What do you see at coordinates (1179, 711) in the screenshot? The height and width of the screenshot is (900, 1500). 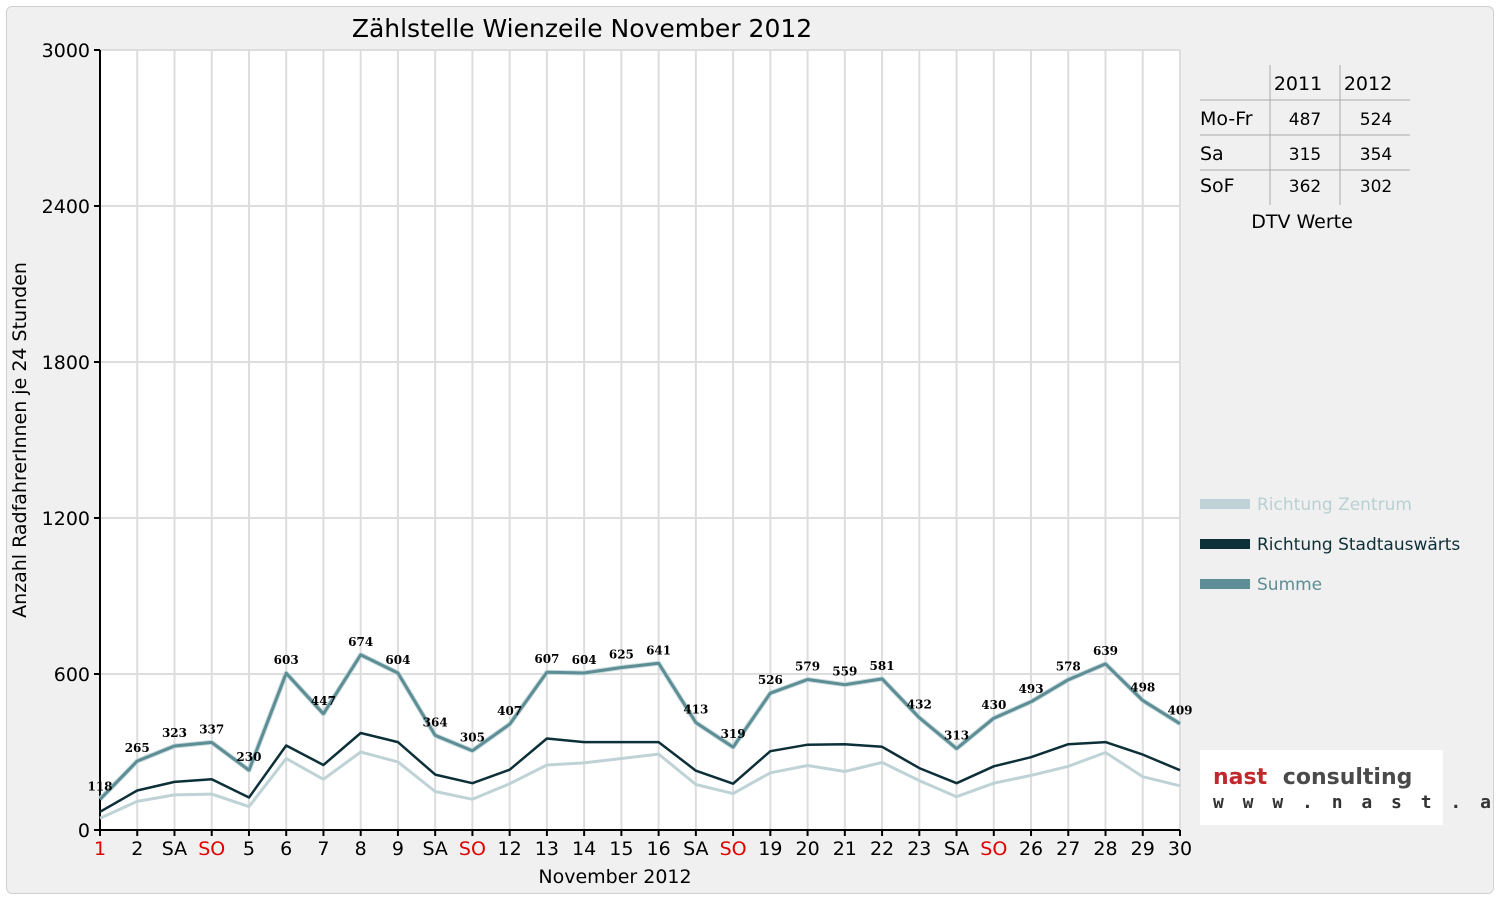 I see `data-label: 409` at bounding box center [1179, 711].